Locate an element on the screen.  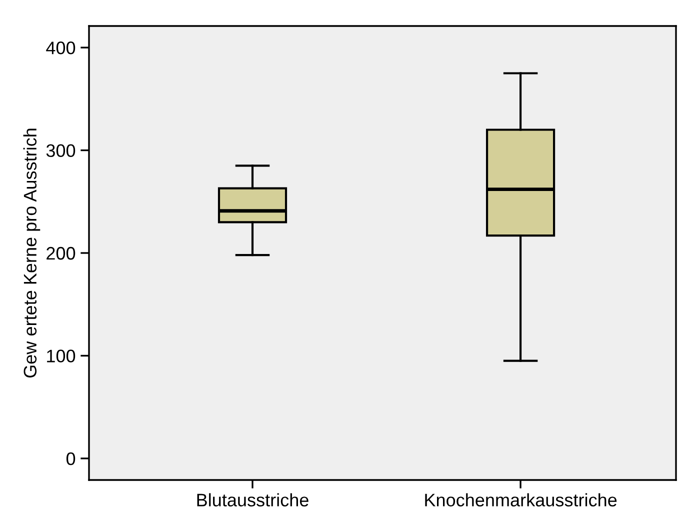
y-tick-label: 100 is located at coordinates (61, 356).